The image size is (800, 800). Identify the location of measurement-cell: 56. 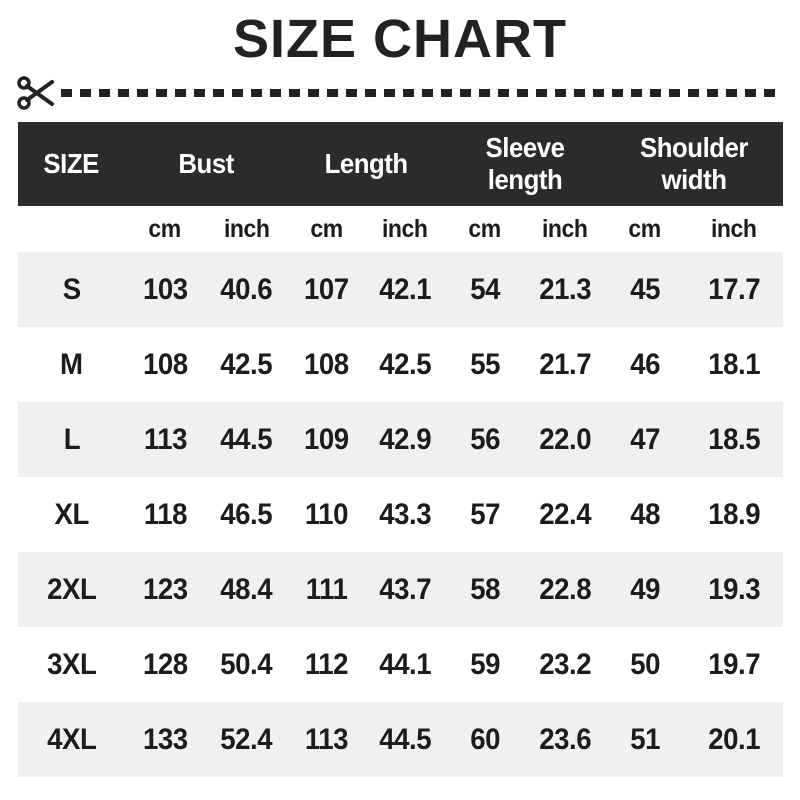
(485, 439).